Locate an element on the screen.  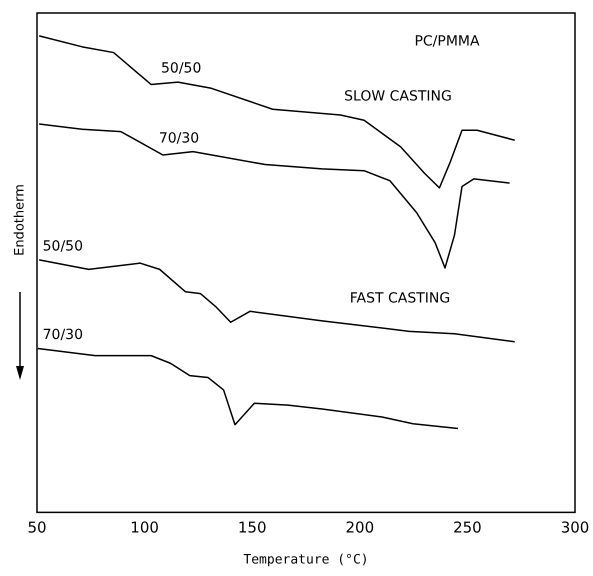
annotation: SLOW CASTING is located at coordinates (398, 96).